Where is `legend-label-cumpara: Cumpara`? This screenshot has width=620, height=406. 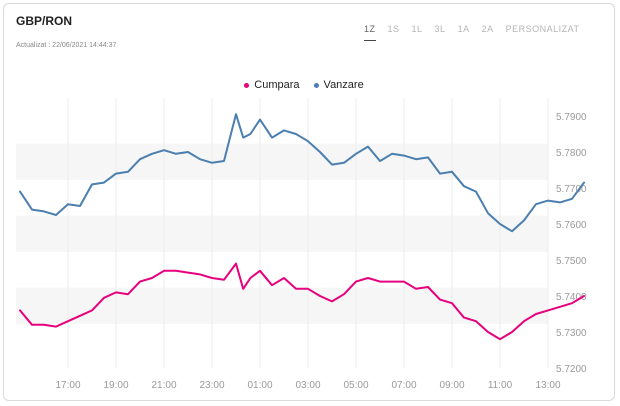 legend-label-cumpara: Cumpara is located at coordinates (277, 85).